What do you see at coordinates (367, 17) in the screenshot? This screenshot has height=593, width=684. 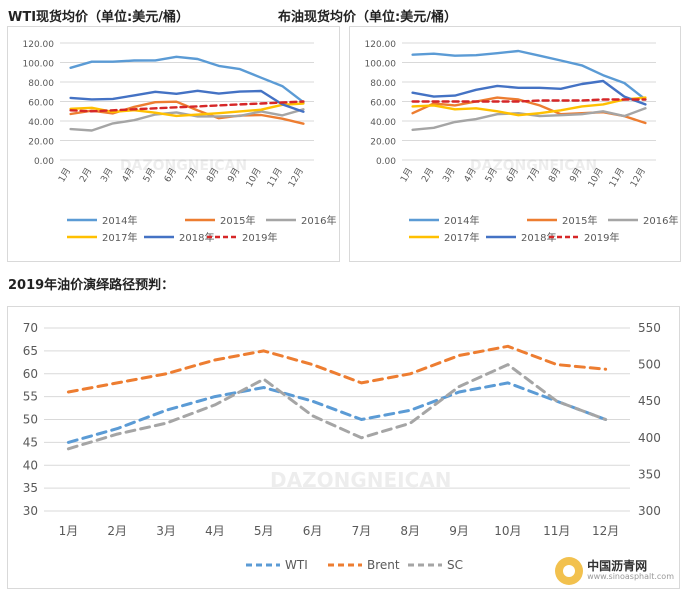 I see `brent-chart-title: 布油现货均价（单位:美元/桶）` at bounding box center [367, 17].